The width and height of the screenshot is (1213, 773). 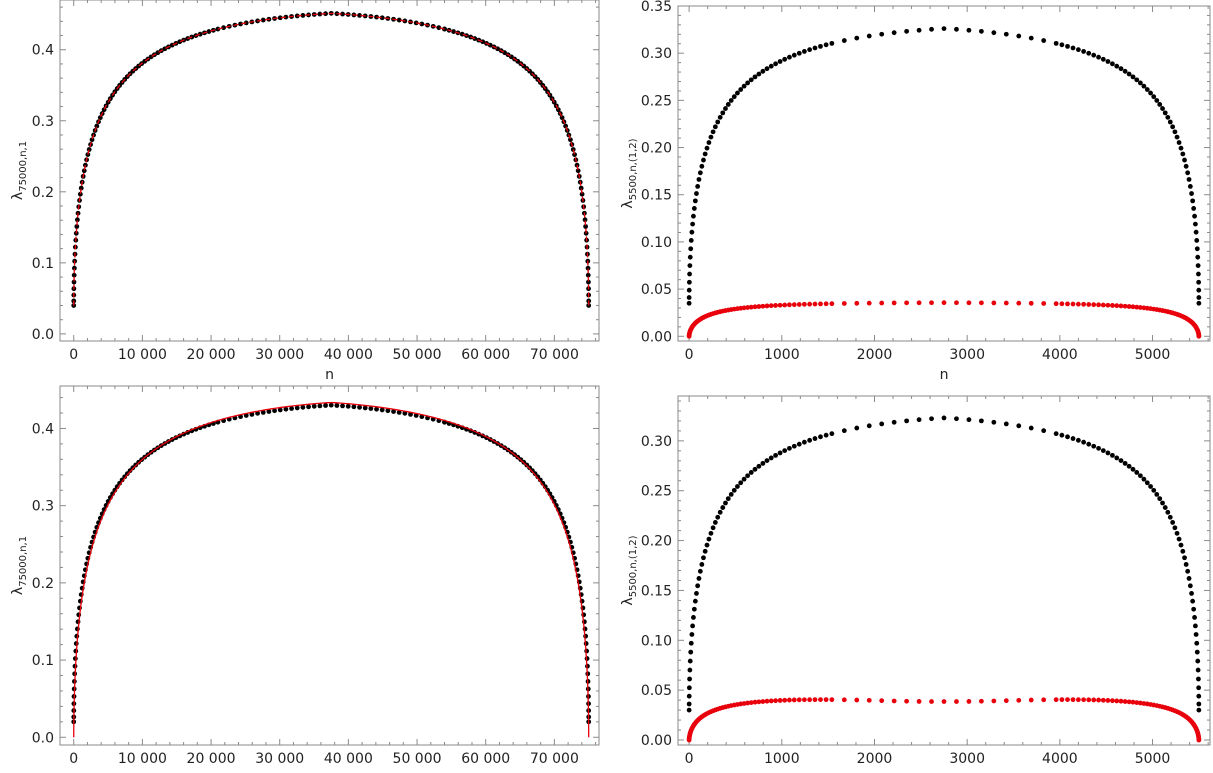 I want to click on x-tick-label: 5000, so click(x=1153, y=759).